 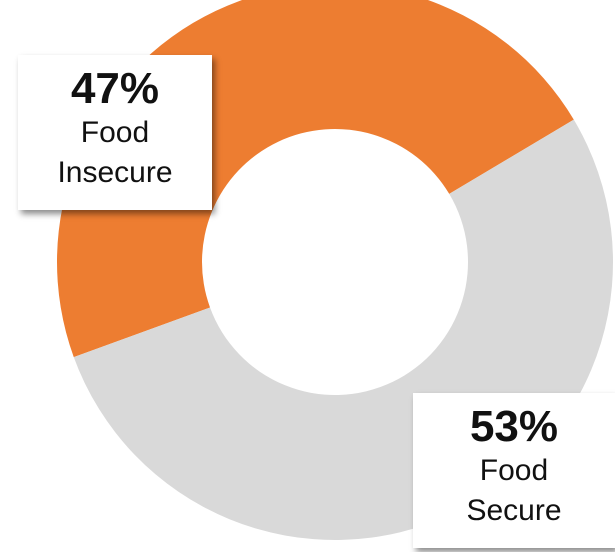 I want to click on label-food-insecure-percent: 47%, so click(x=115, y=88).